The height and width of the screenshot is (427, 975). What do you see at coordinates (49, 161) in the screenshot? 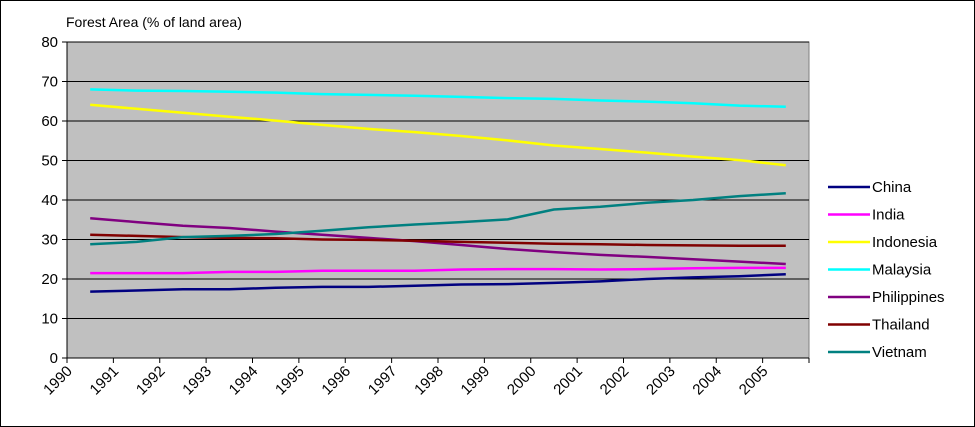
I see `y-tick-label: 50` at bounding box center [49, 161].